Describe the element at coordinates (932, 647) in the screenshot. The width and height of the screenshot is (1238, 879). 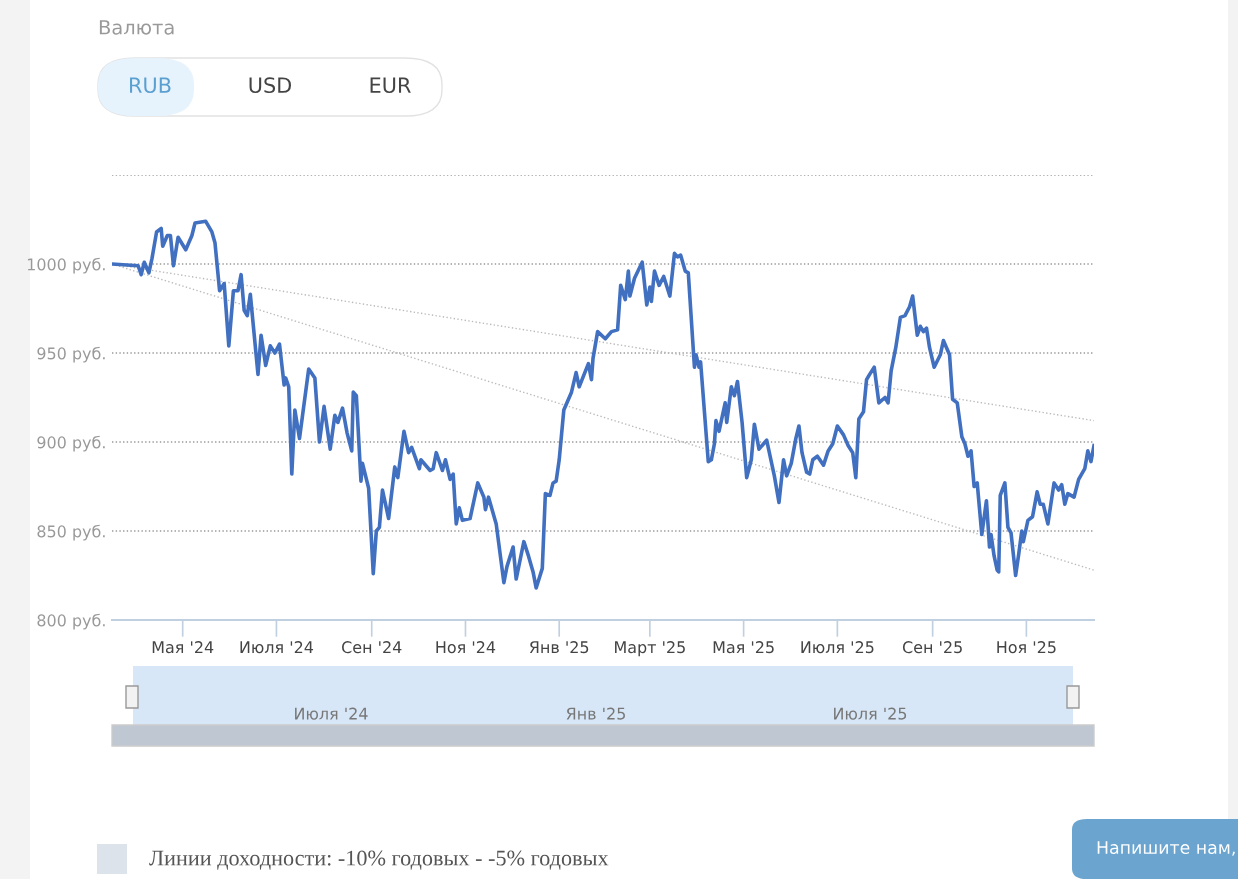
I see `x-tick-label: Сен '25` at that location.